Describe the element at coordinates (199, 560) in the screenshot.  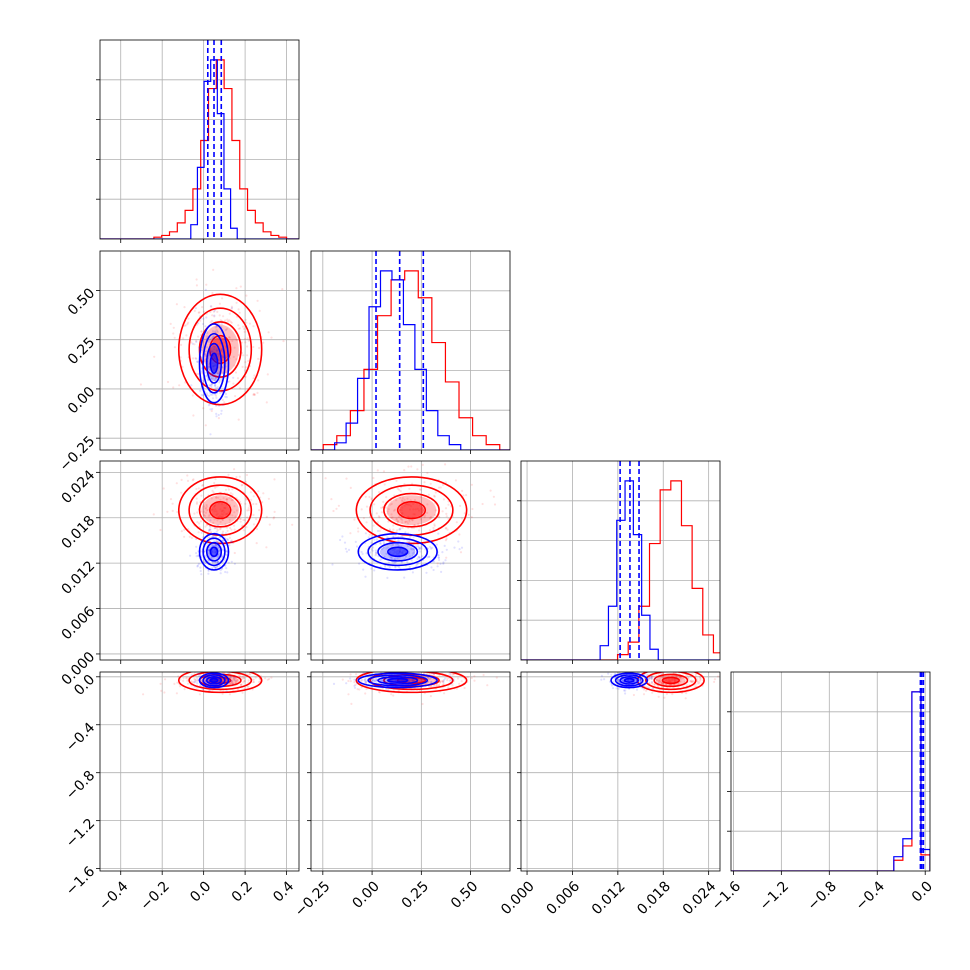
I see `panel-frame` at that location.